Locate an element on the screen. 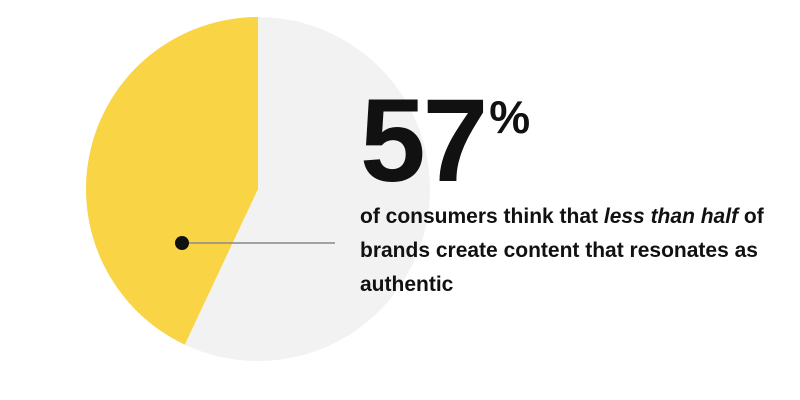 This screenshot has width=800, height=400. stat-value: 57 is located at coordinates (424, 141).